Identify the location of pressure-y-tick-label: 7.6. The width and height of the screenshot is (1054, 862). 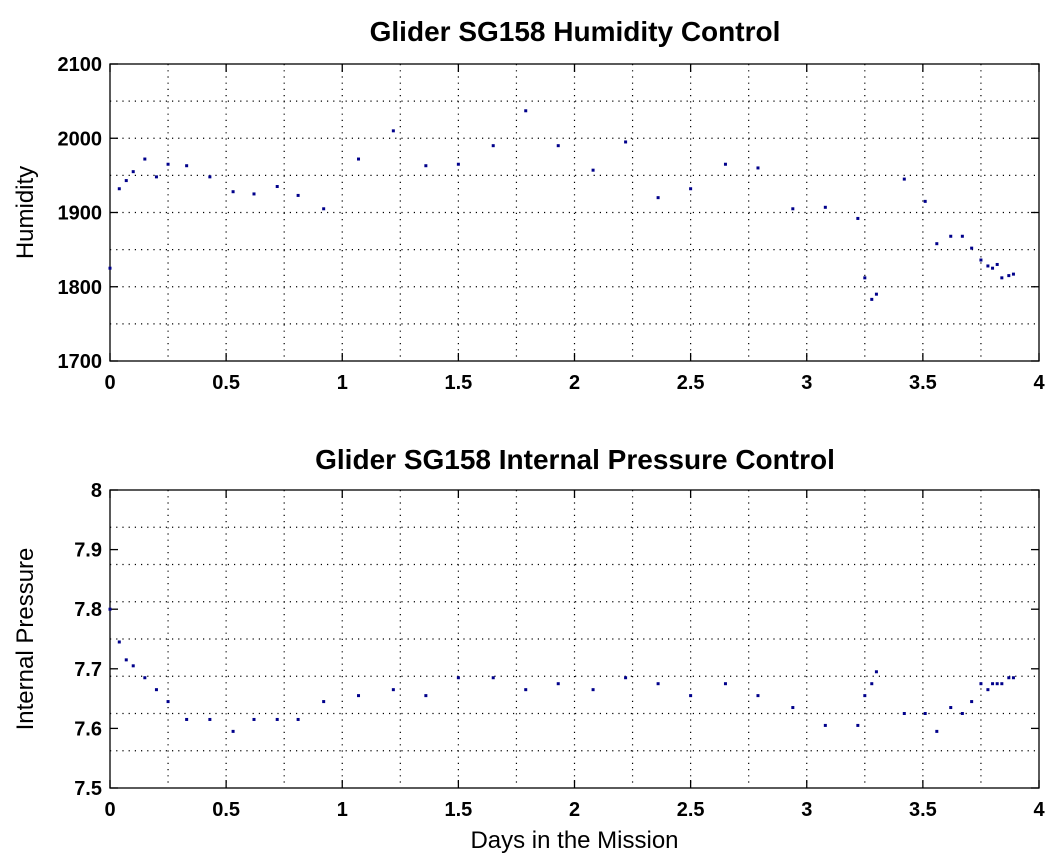
(88, 729).